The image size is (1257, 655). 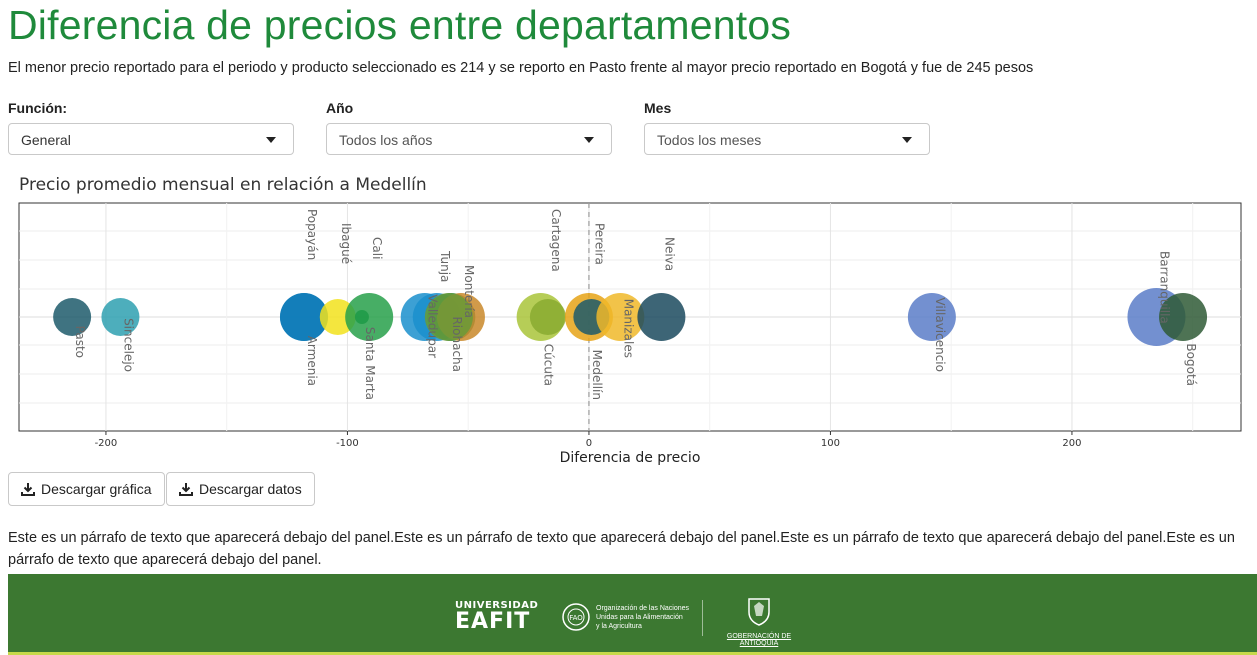 I want to click on eafit-logo-name: EAFIT, so click(x=493, y=621).